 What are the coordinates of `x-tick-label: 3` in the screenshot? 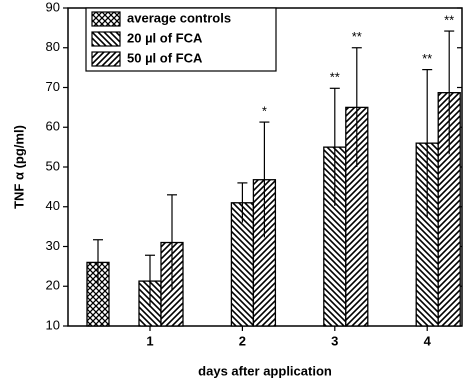 It's located at (334, 340).